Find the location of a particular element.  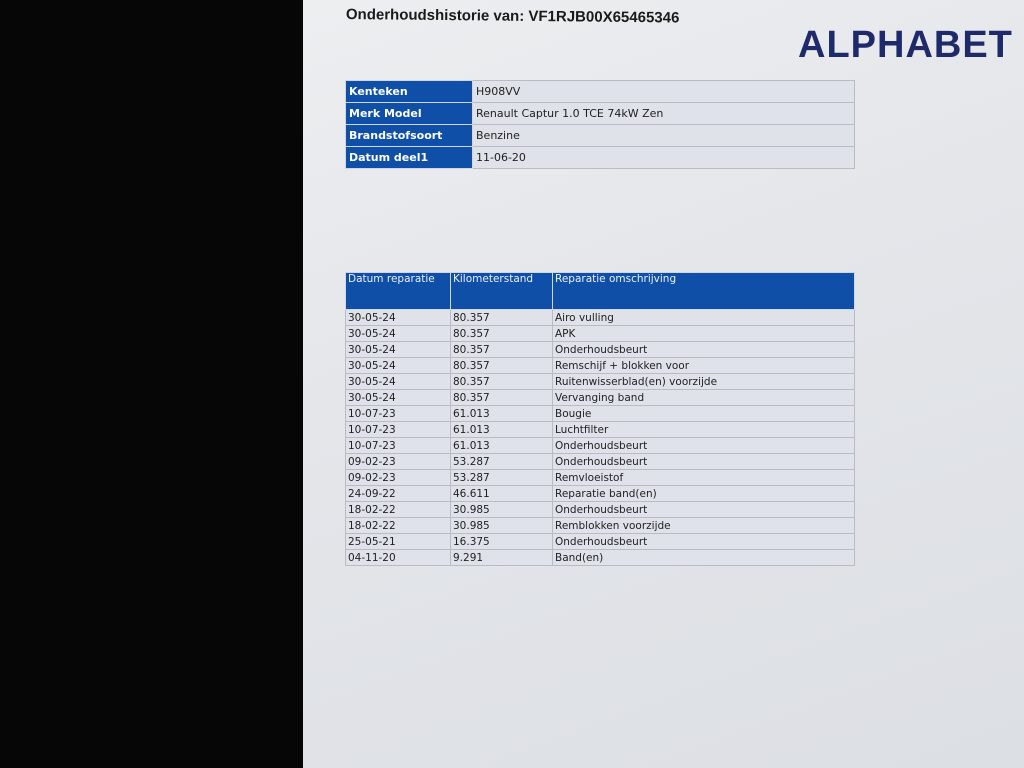

repair-description: Vervanging band is located at coordinates (703, 397).